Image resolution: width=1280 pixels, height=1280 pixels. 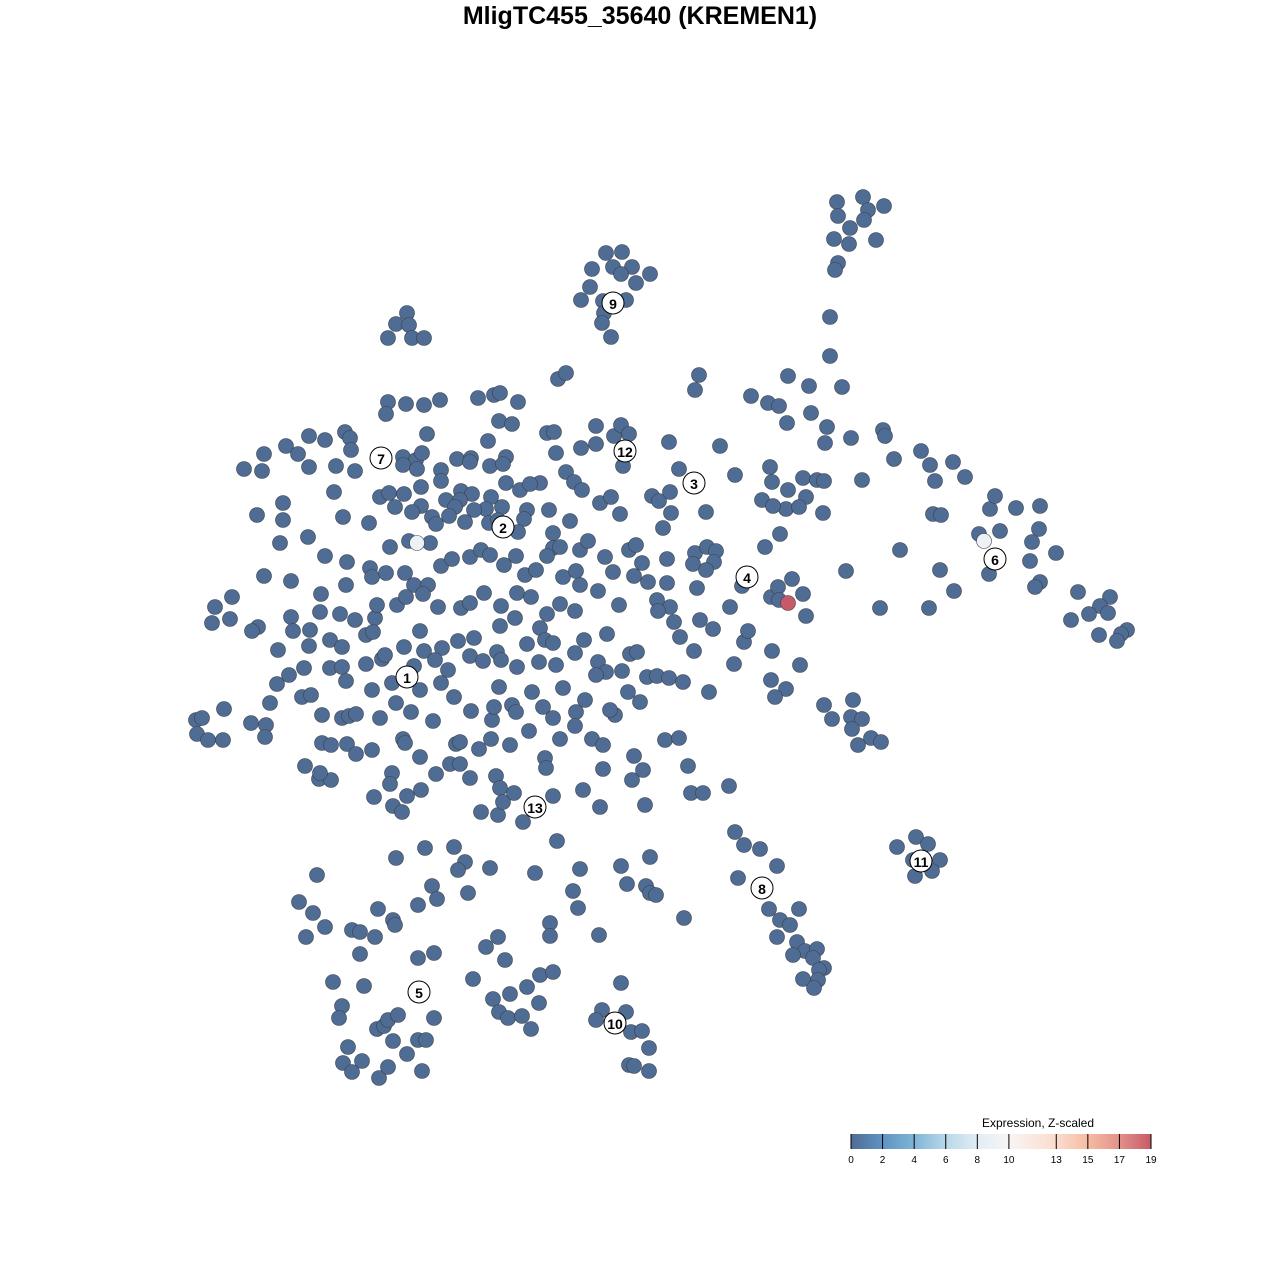 I want to click on legend-tick-label: 19, so click(x=1151, y=1160).